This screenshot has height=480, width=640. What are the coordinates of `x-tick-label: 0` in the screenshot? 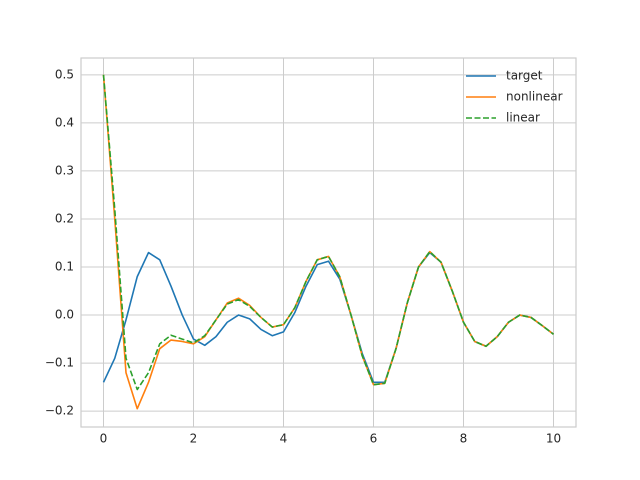 It's located at (104, 439).